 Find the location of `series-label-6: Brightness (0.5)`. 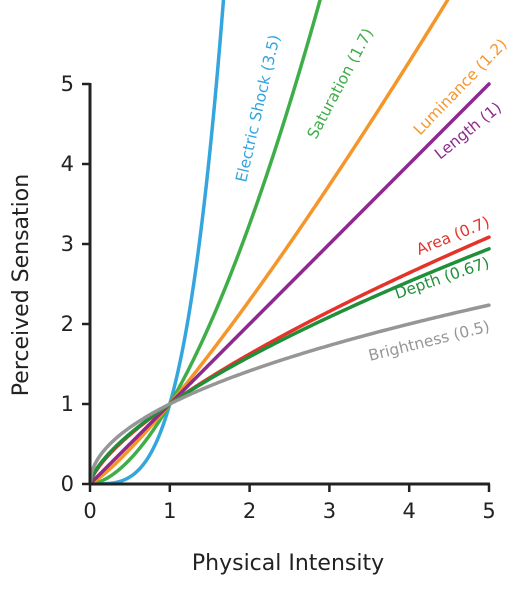

series-label-6: Brightness (0.5) is located at coordinates (429, 341).